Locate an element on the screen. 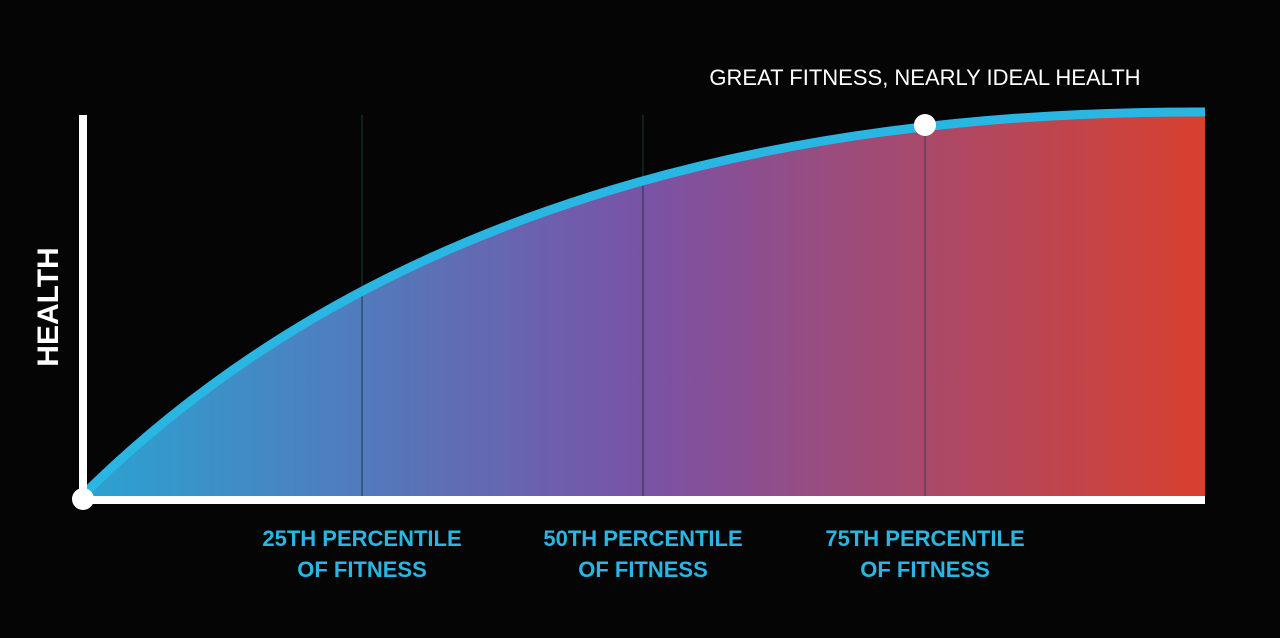 The image size is (1280, 638). annotation: GREAT FITNESS, NEARLY IDEAL HEALTH is located at coordinates (924, 77).